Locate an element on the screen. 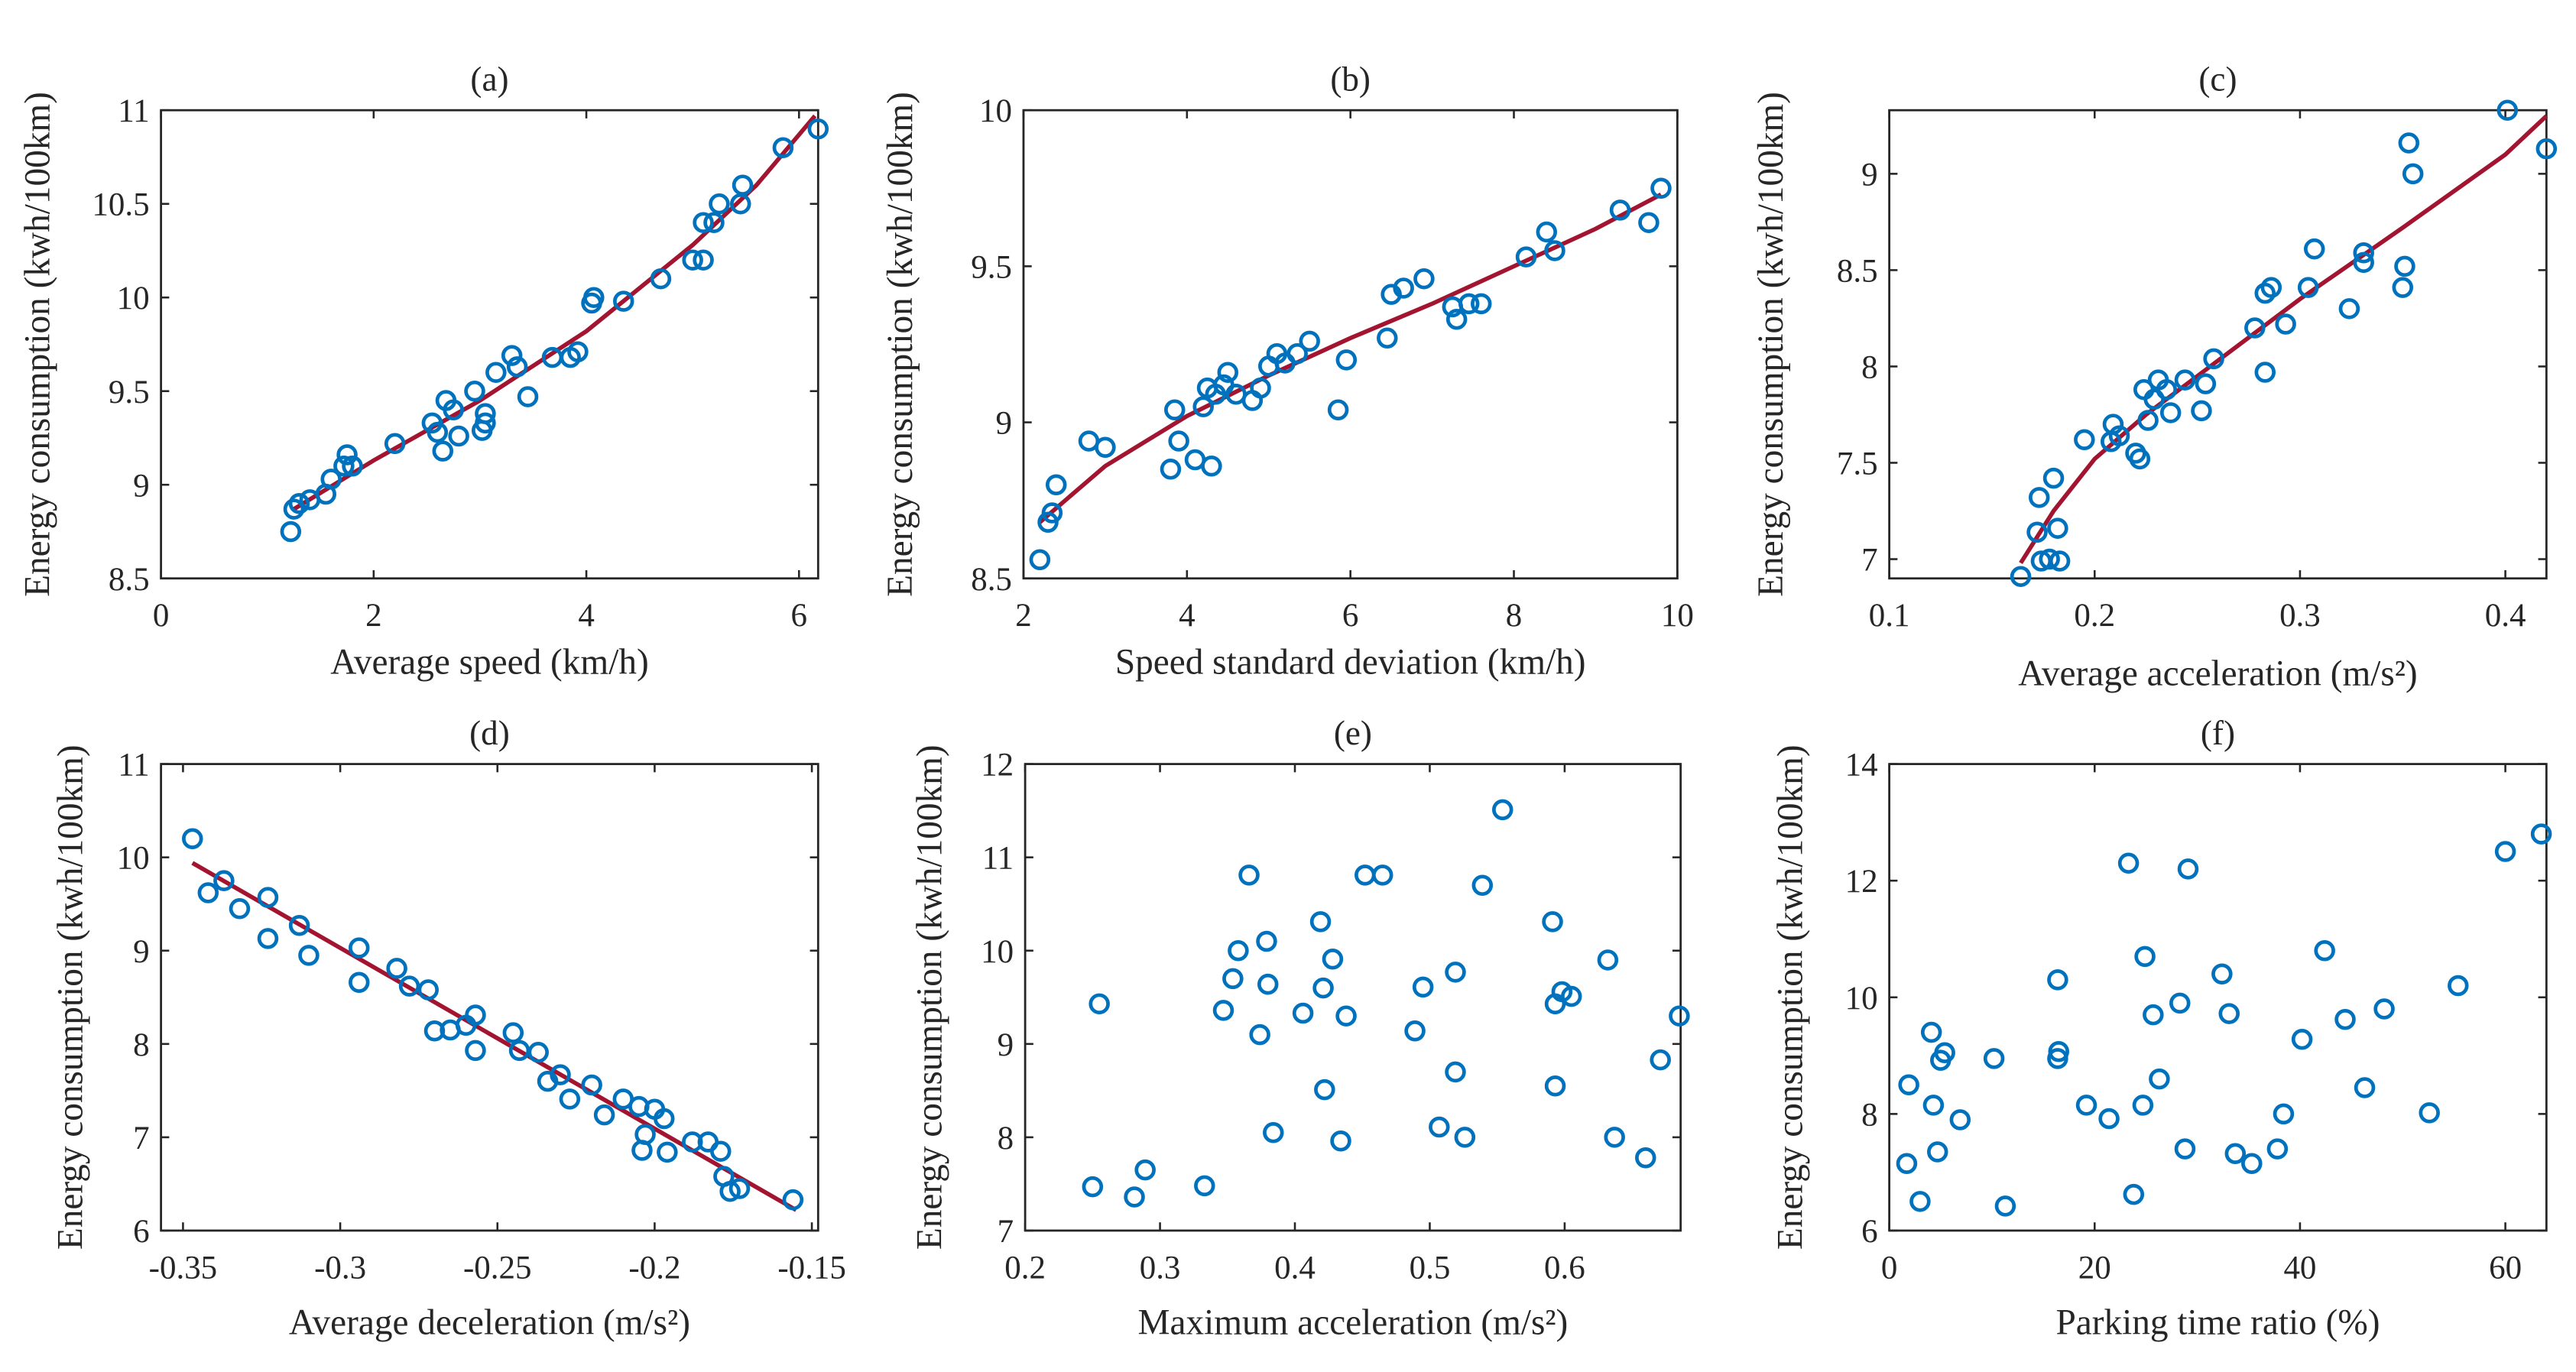 Image resolution: width=2576 pixels, height=1372 pixels. x-tick-label: 0 is located at coordinates (1889, 1268).